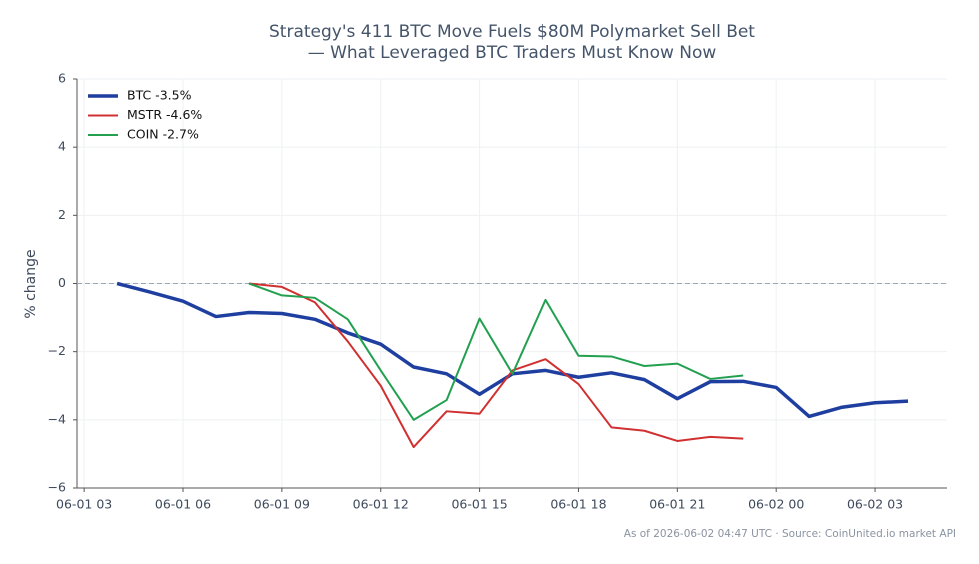  What do you see at coordinates (62, 282) in the screenshot?
I see `y-tick-label: 0` at bounding box center [62, 282].